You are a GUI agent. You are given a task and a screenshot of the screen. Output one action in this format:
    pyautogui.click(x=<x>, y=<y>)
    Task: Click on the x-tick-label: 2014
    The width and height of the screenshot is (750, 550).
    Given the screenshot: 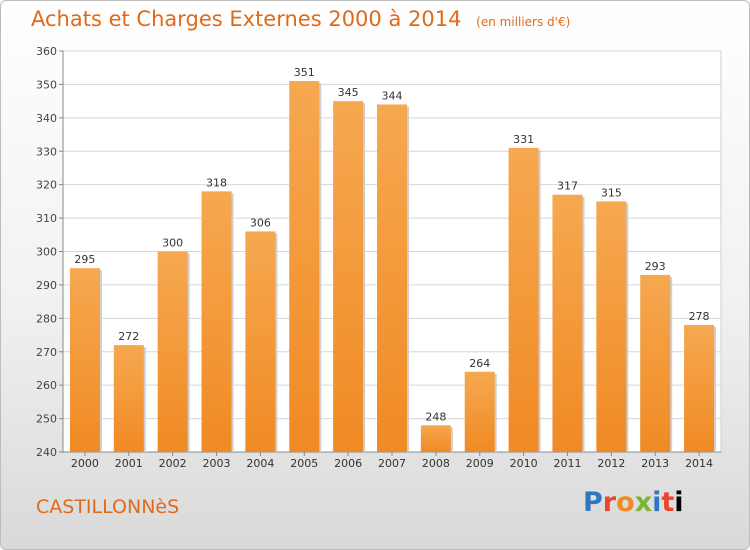 What is the action you would take?
    pyautogui.click(x=699, y=463)
    